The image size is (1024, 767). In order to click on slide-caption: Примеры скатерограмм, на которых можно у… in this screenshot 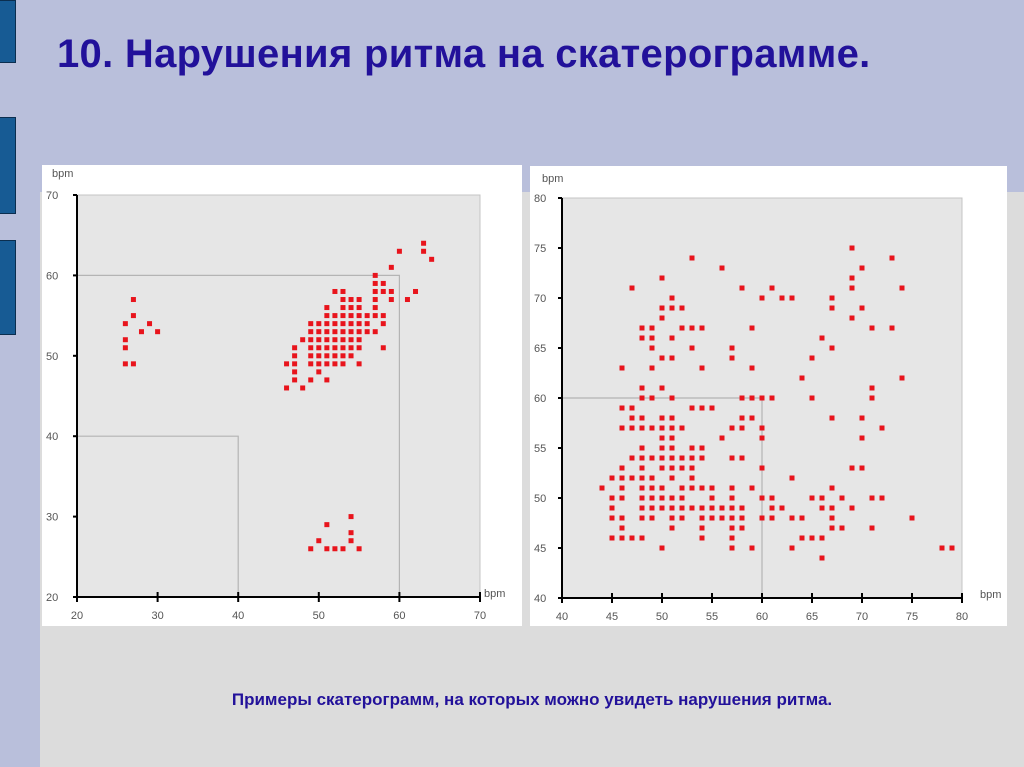, I will do `click(532, 699)`.